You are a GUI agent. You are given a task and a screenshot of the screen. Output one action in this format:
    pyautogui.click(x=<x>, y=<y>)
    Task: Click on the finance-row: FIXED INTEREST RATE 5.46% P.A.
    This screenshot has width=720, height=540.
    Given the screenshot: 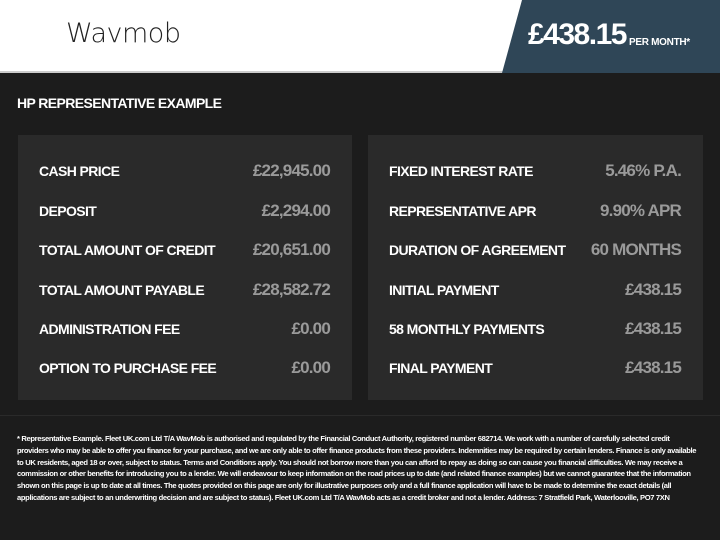 What is the action you would take?
    pyautogui.click(x=535, y=172)
    